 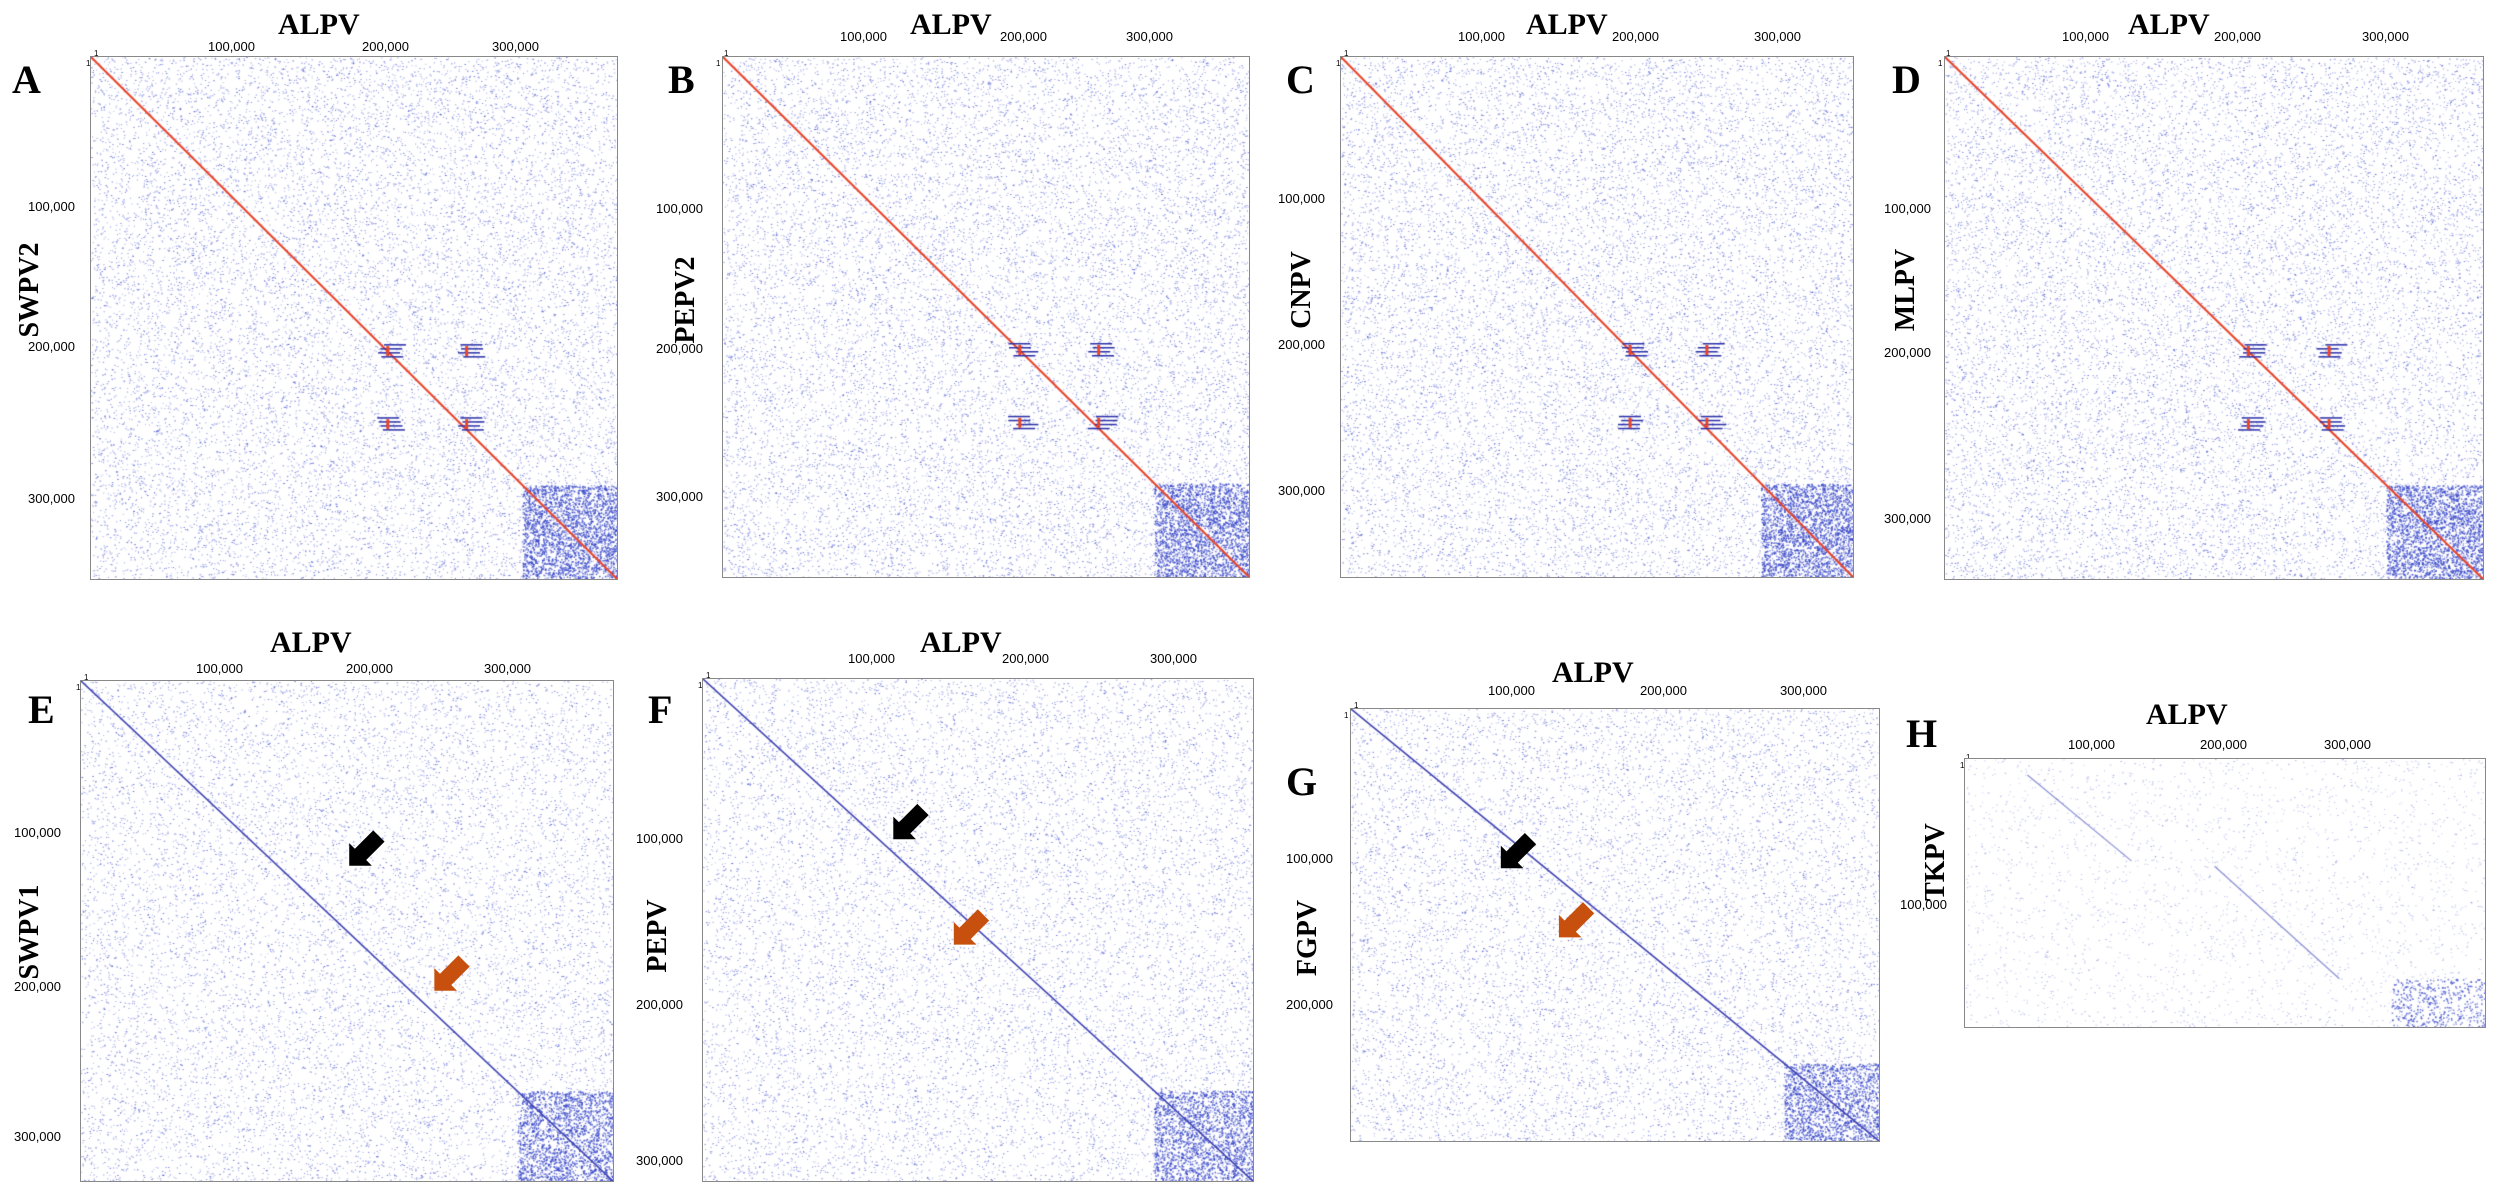 I want to click on y-axis-title: SWPV2, so click(x=29, y=290).